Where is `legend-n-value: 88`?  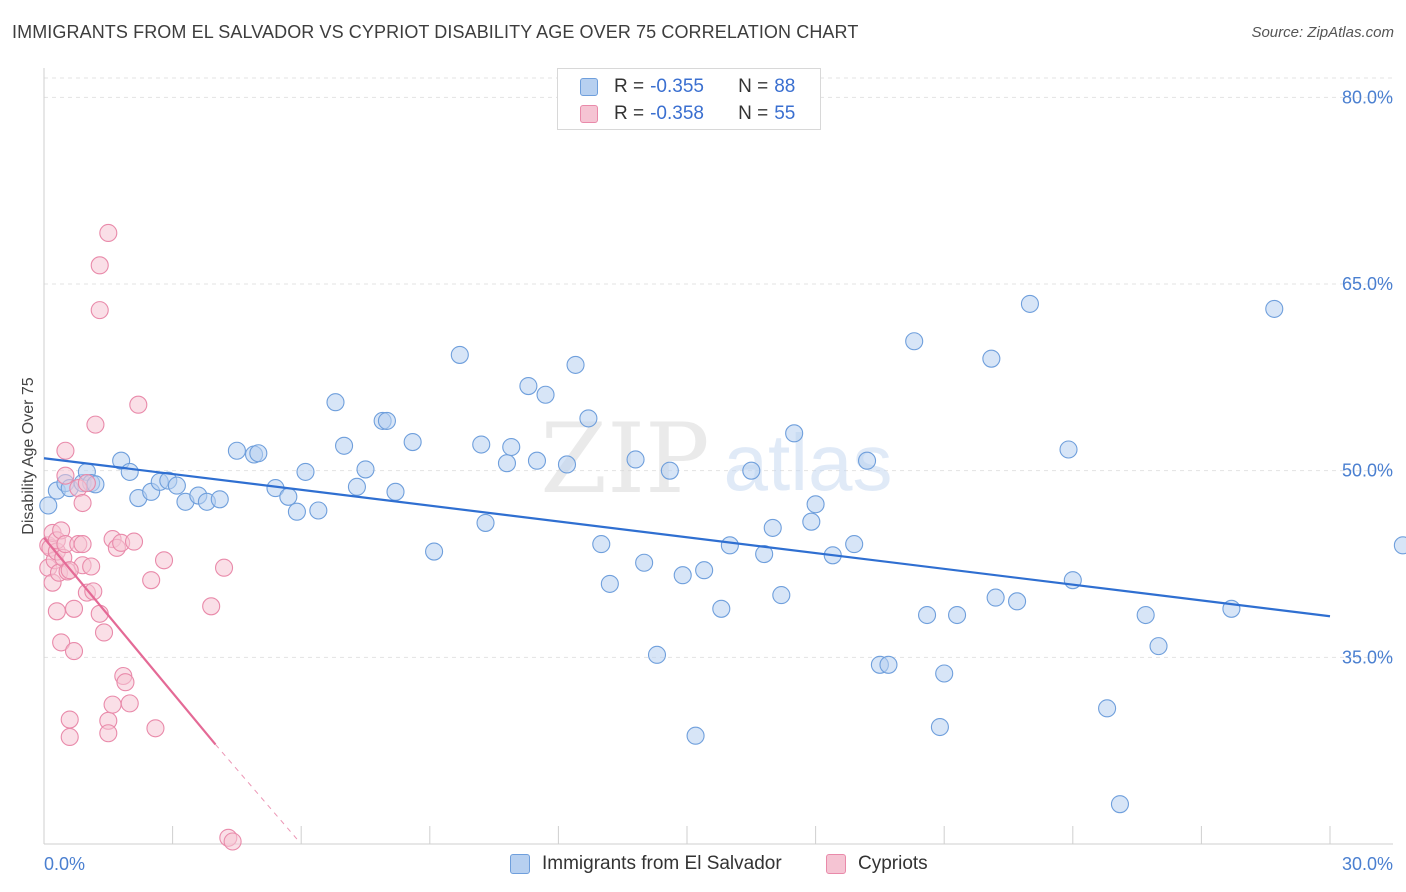
legend-n-value: 88 is located at coordinates (785, 86).